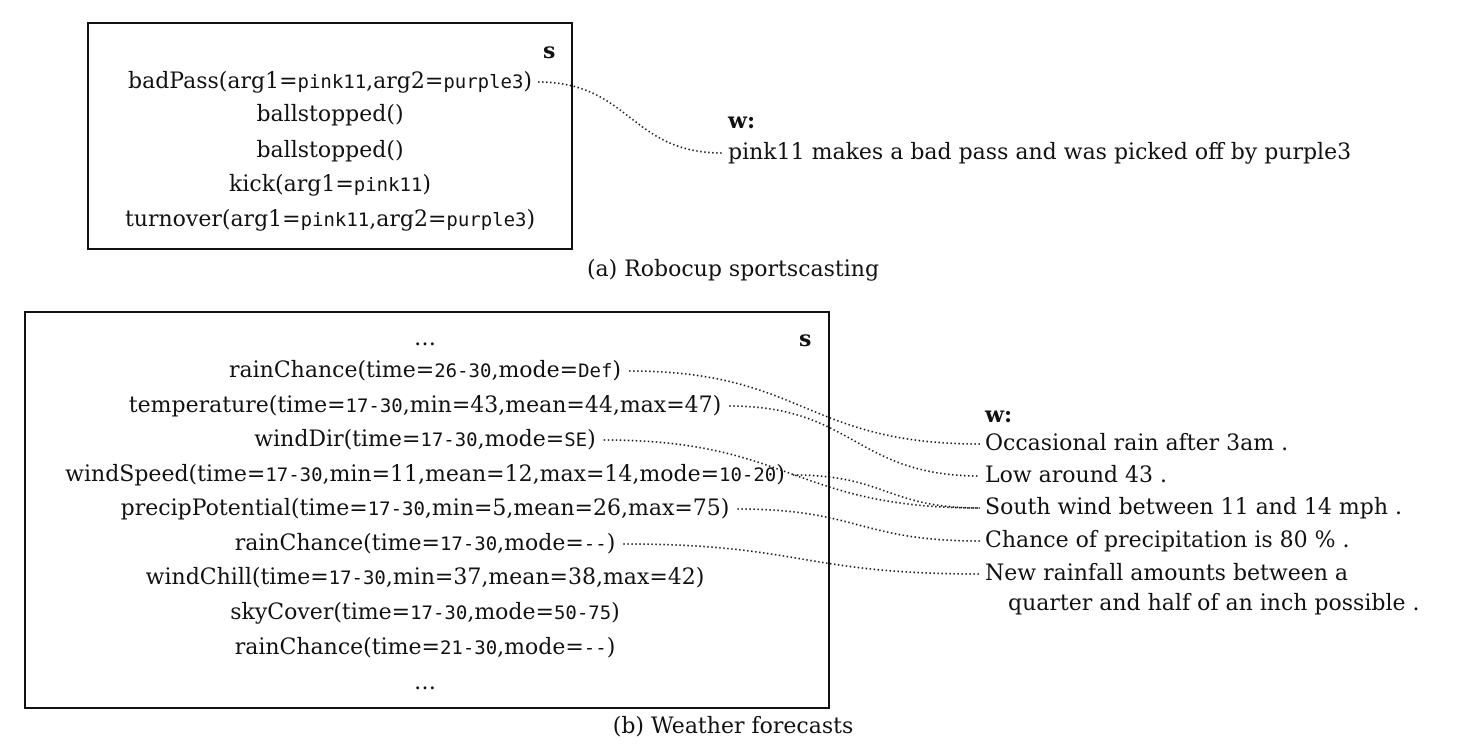 The width and height of the screenshot is (1467, 747). I want to click on panel-b-w-line-5: quarter and half of an inch possible ., so click(1214, 603).